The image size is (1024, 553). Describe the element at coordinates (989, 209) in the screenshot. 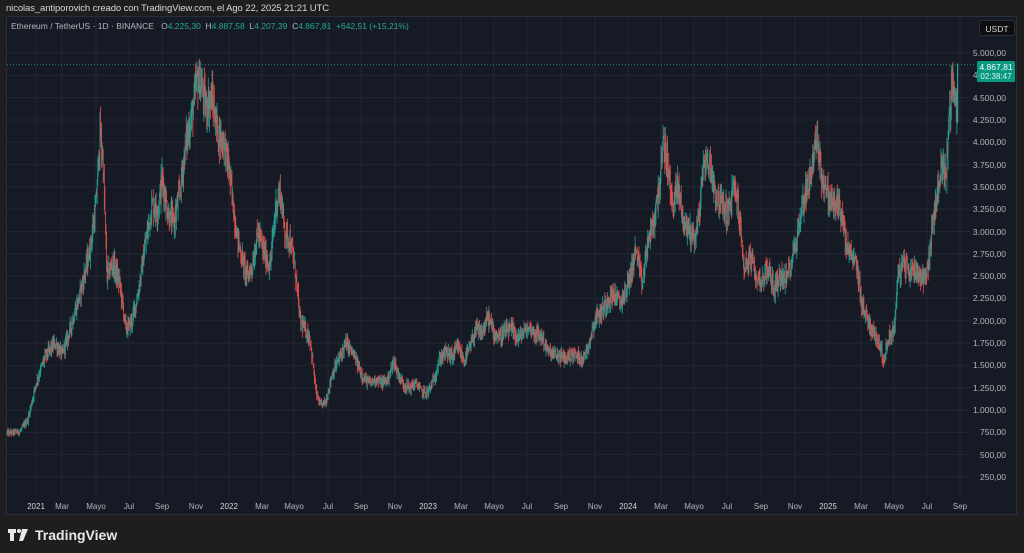

I see `price-tick-label: 3.250,00` at that location.